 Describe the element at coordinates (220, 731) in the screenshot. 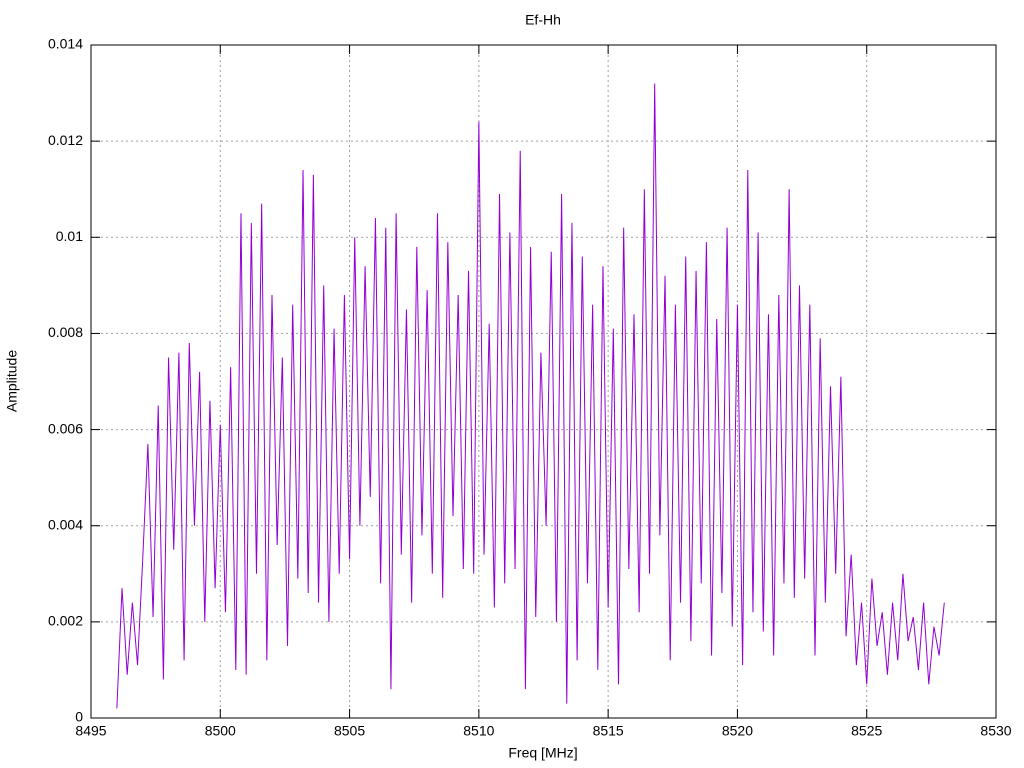

I see `x-tick-label: 8500` at that location.